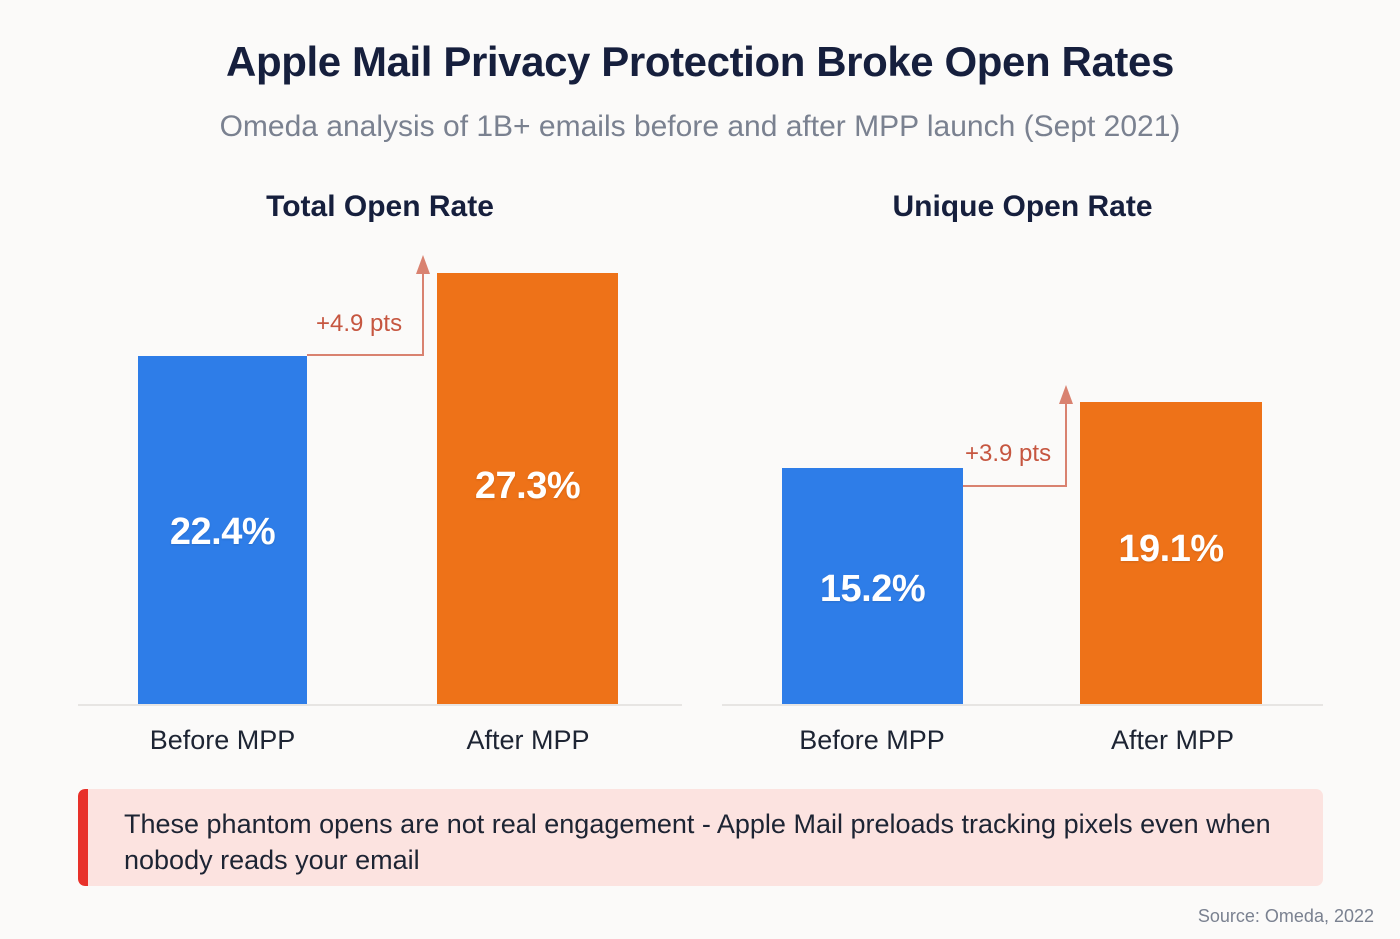 The image size is (1400, 939). Describe the element at coordinates (528, 740) in the screenshot. I see `tick-label-after-mpp-total: After MPP` at that location.